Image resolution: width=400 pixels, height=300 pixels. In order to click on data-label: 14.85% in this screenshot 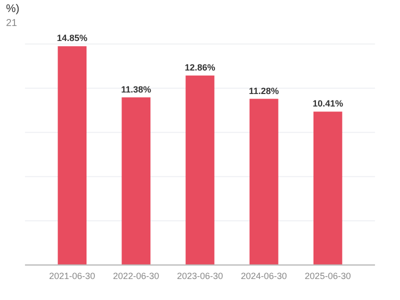, I will do `click(72, 38)`.